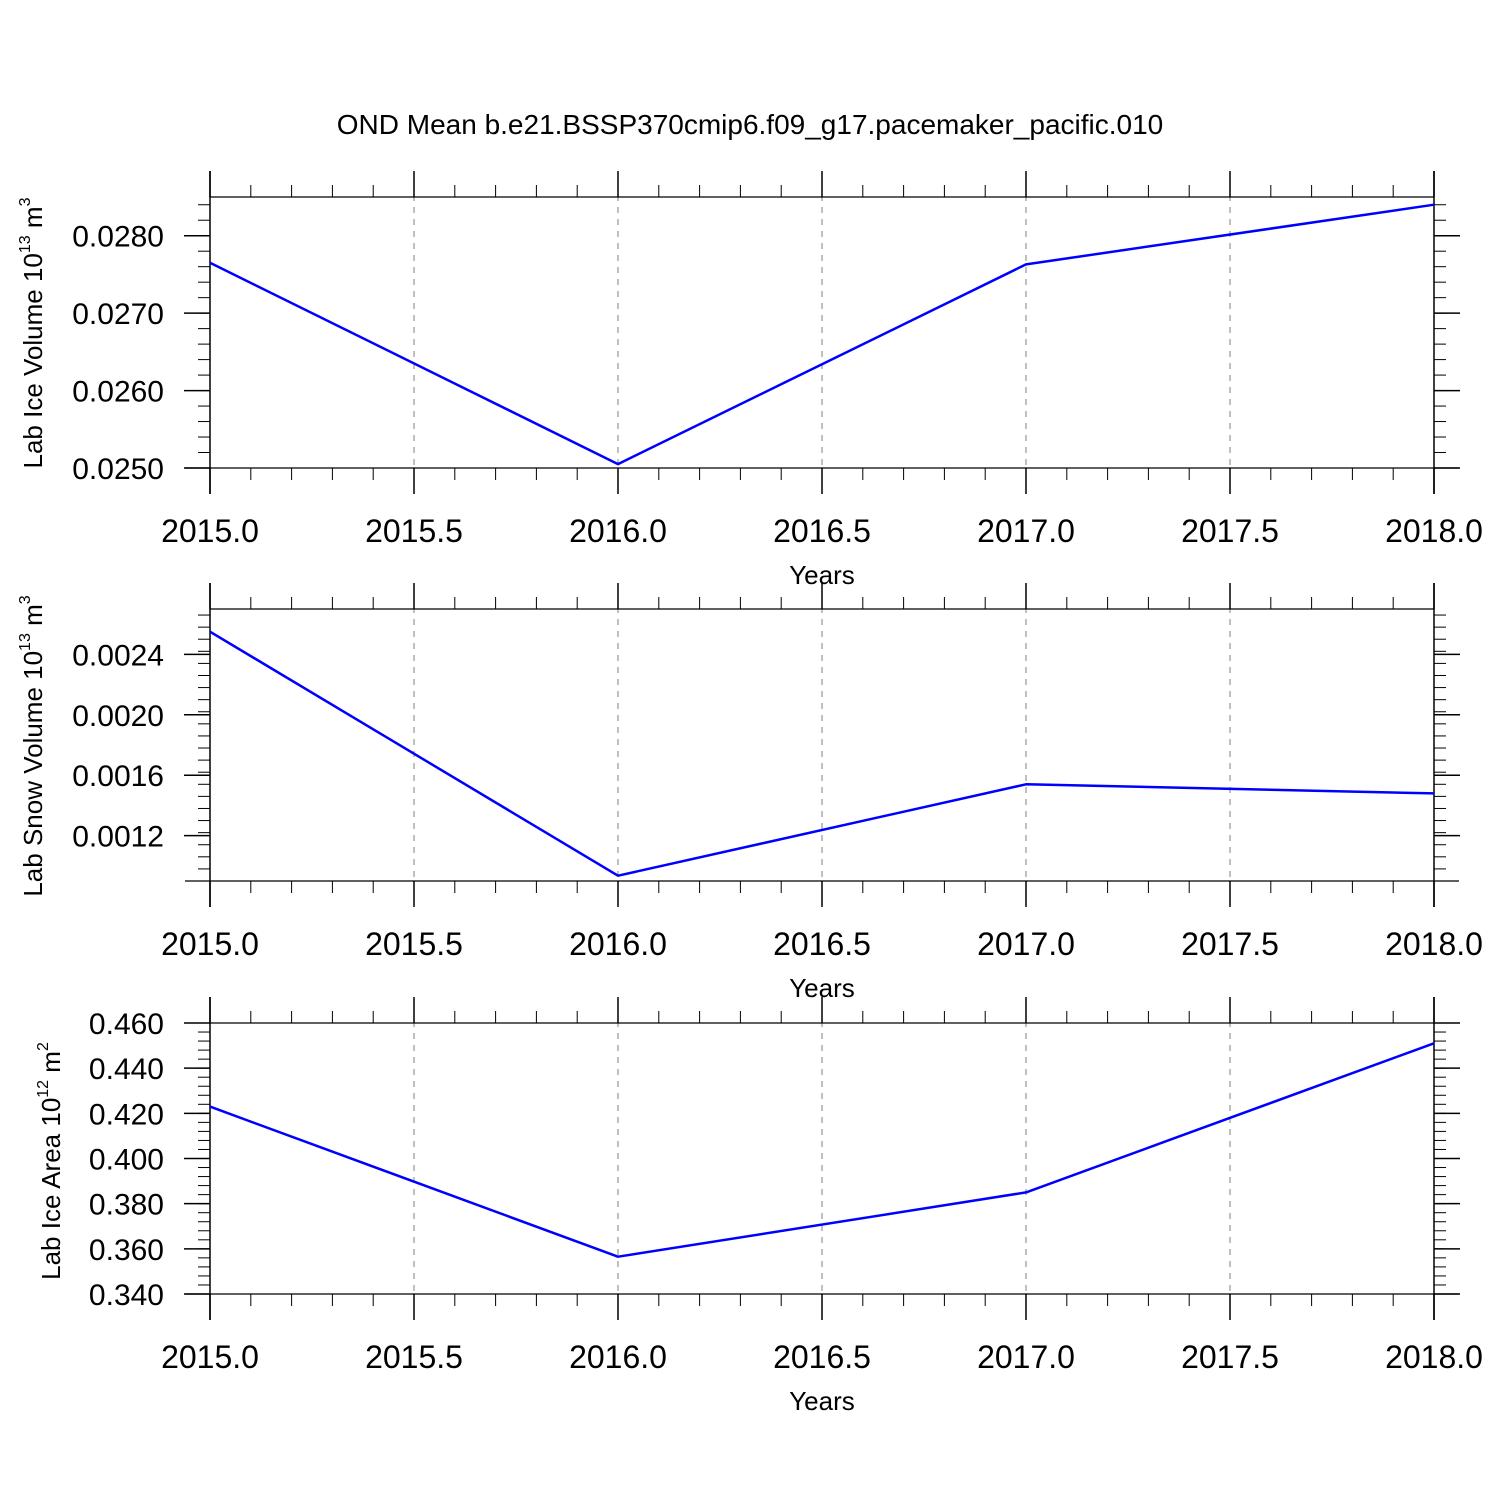  Describe the element at coordinates (43, 1046) in the screenshot. I see `y-axis-label-superscript: 2` at that location.